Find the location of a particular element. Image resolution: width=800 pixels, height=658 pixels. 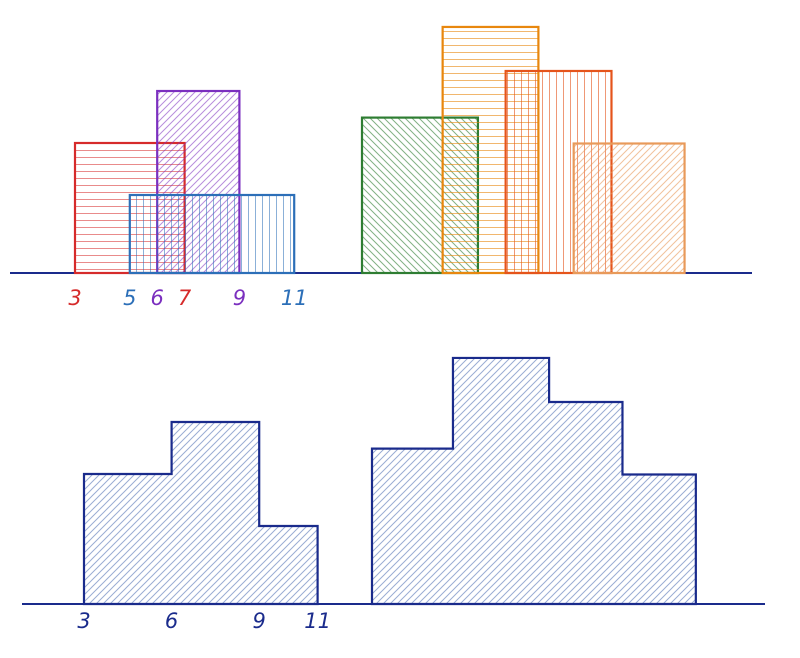

merged-skyline-left is located at coordinates (200, 513).